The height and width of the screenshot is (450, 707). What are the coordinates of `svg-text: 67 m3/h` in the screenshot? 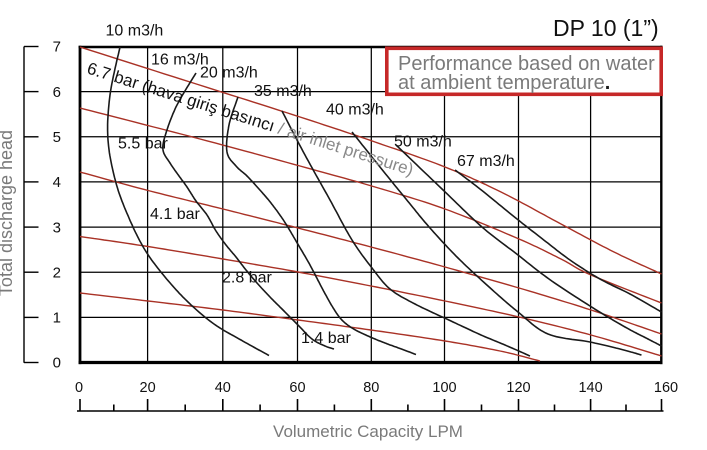 It's located at (486, 161).